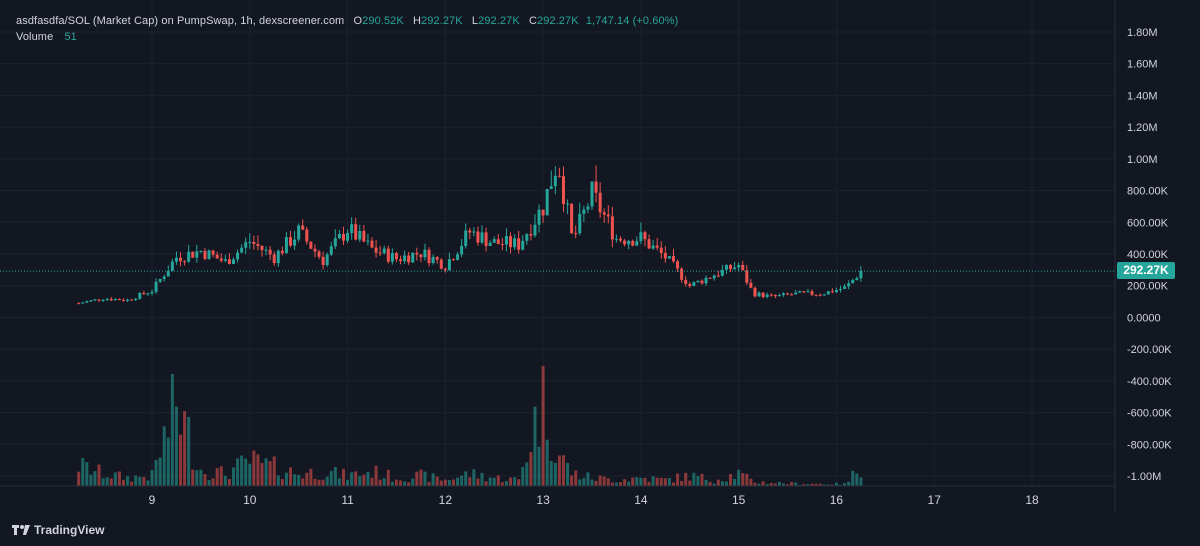  Describe the element at coordinates (442, 21) in the screenshot. I see `high-value: 292.27K` at that location.